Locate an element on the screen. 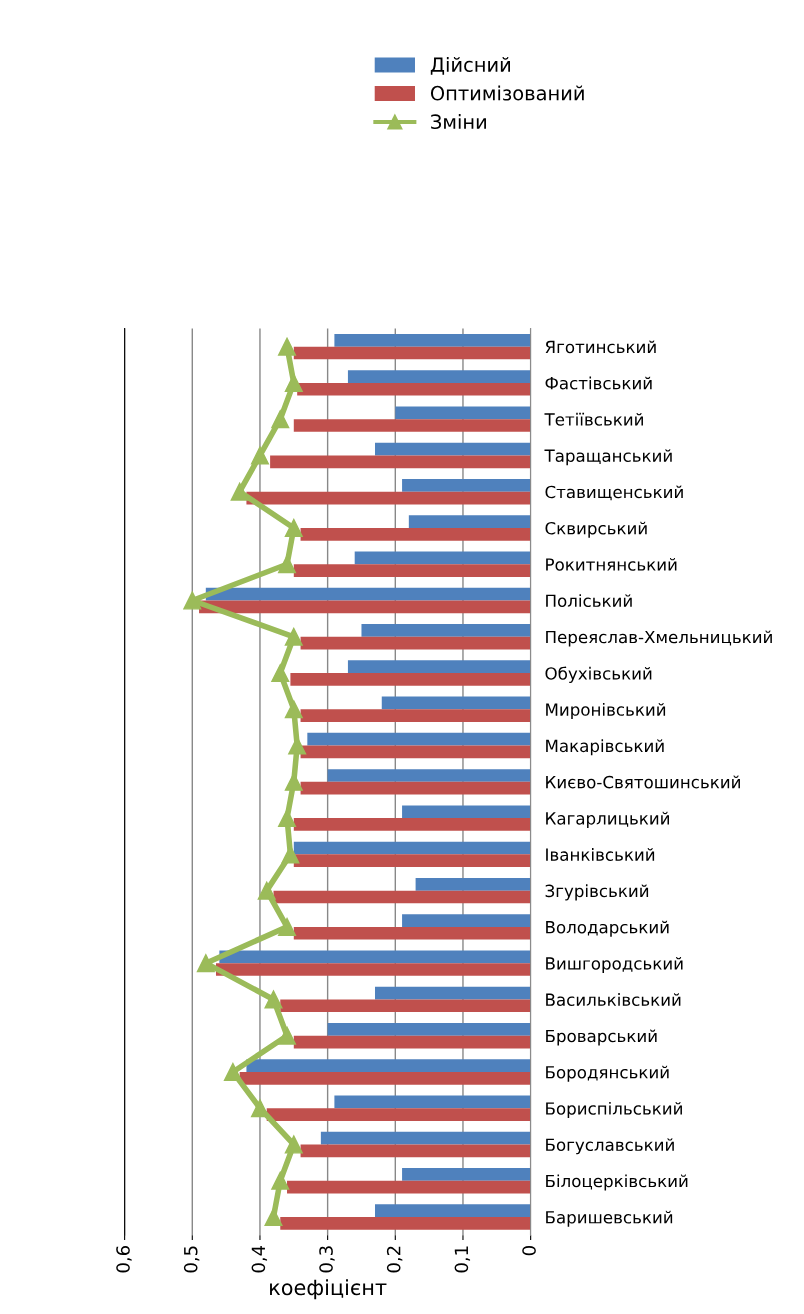 This screenshot has height=1314, width=804. y-tick-label: Білоцерківський is located at coordinates (617, 1182).